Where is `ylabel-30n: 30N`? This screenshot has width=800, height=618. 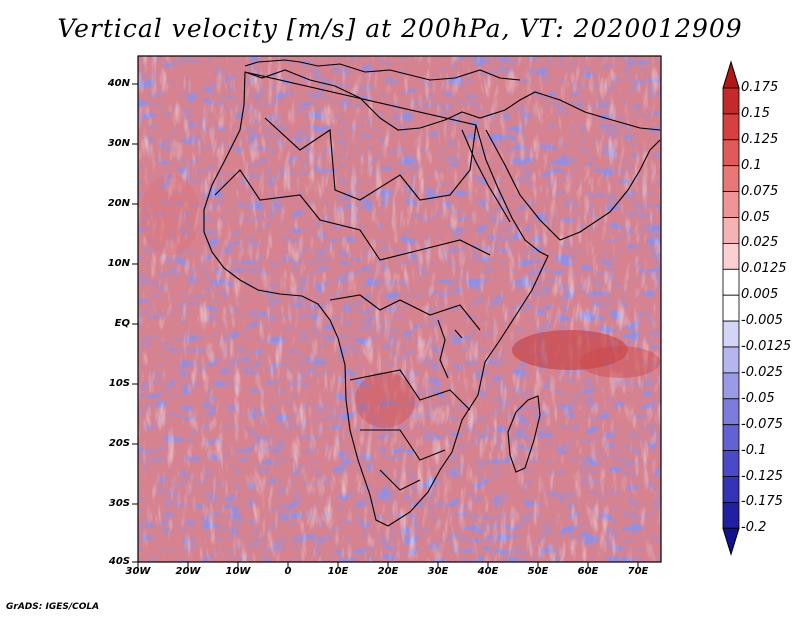
ylabel-30n: 30N is located at coordinates (118, 143).